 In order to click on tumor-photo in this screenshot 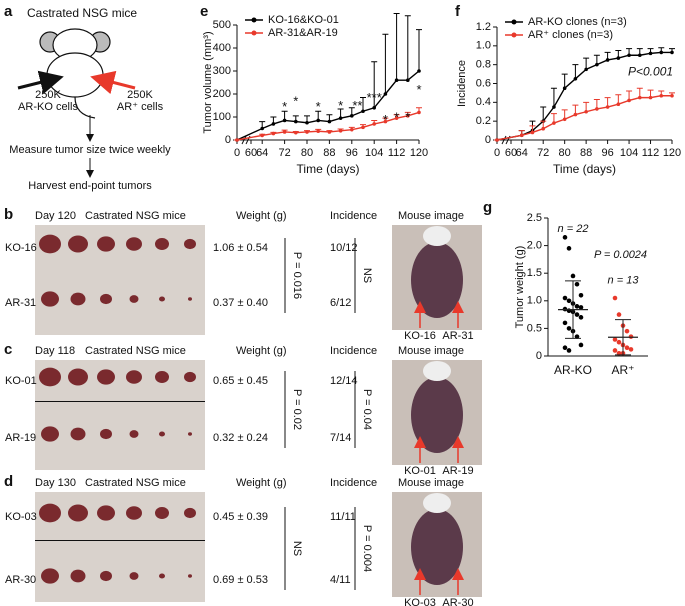, I will do `click(120, 280)`.